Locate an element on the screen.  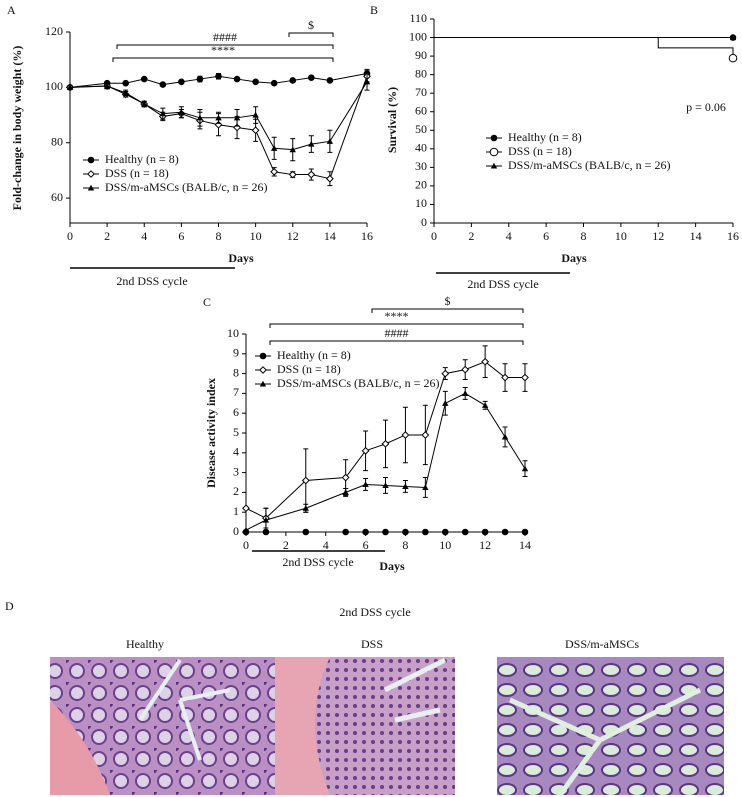
significance-label: **** is located at coordinates (223, 50).